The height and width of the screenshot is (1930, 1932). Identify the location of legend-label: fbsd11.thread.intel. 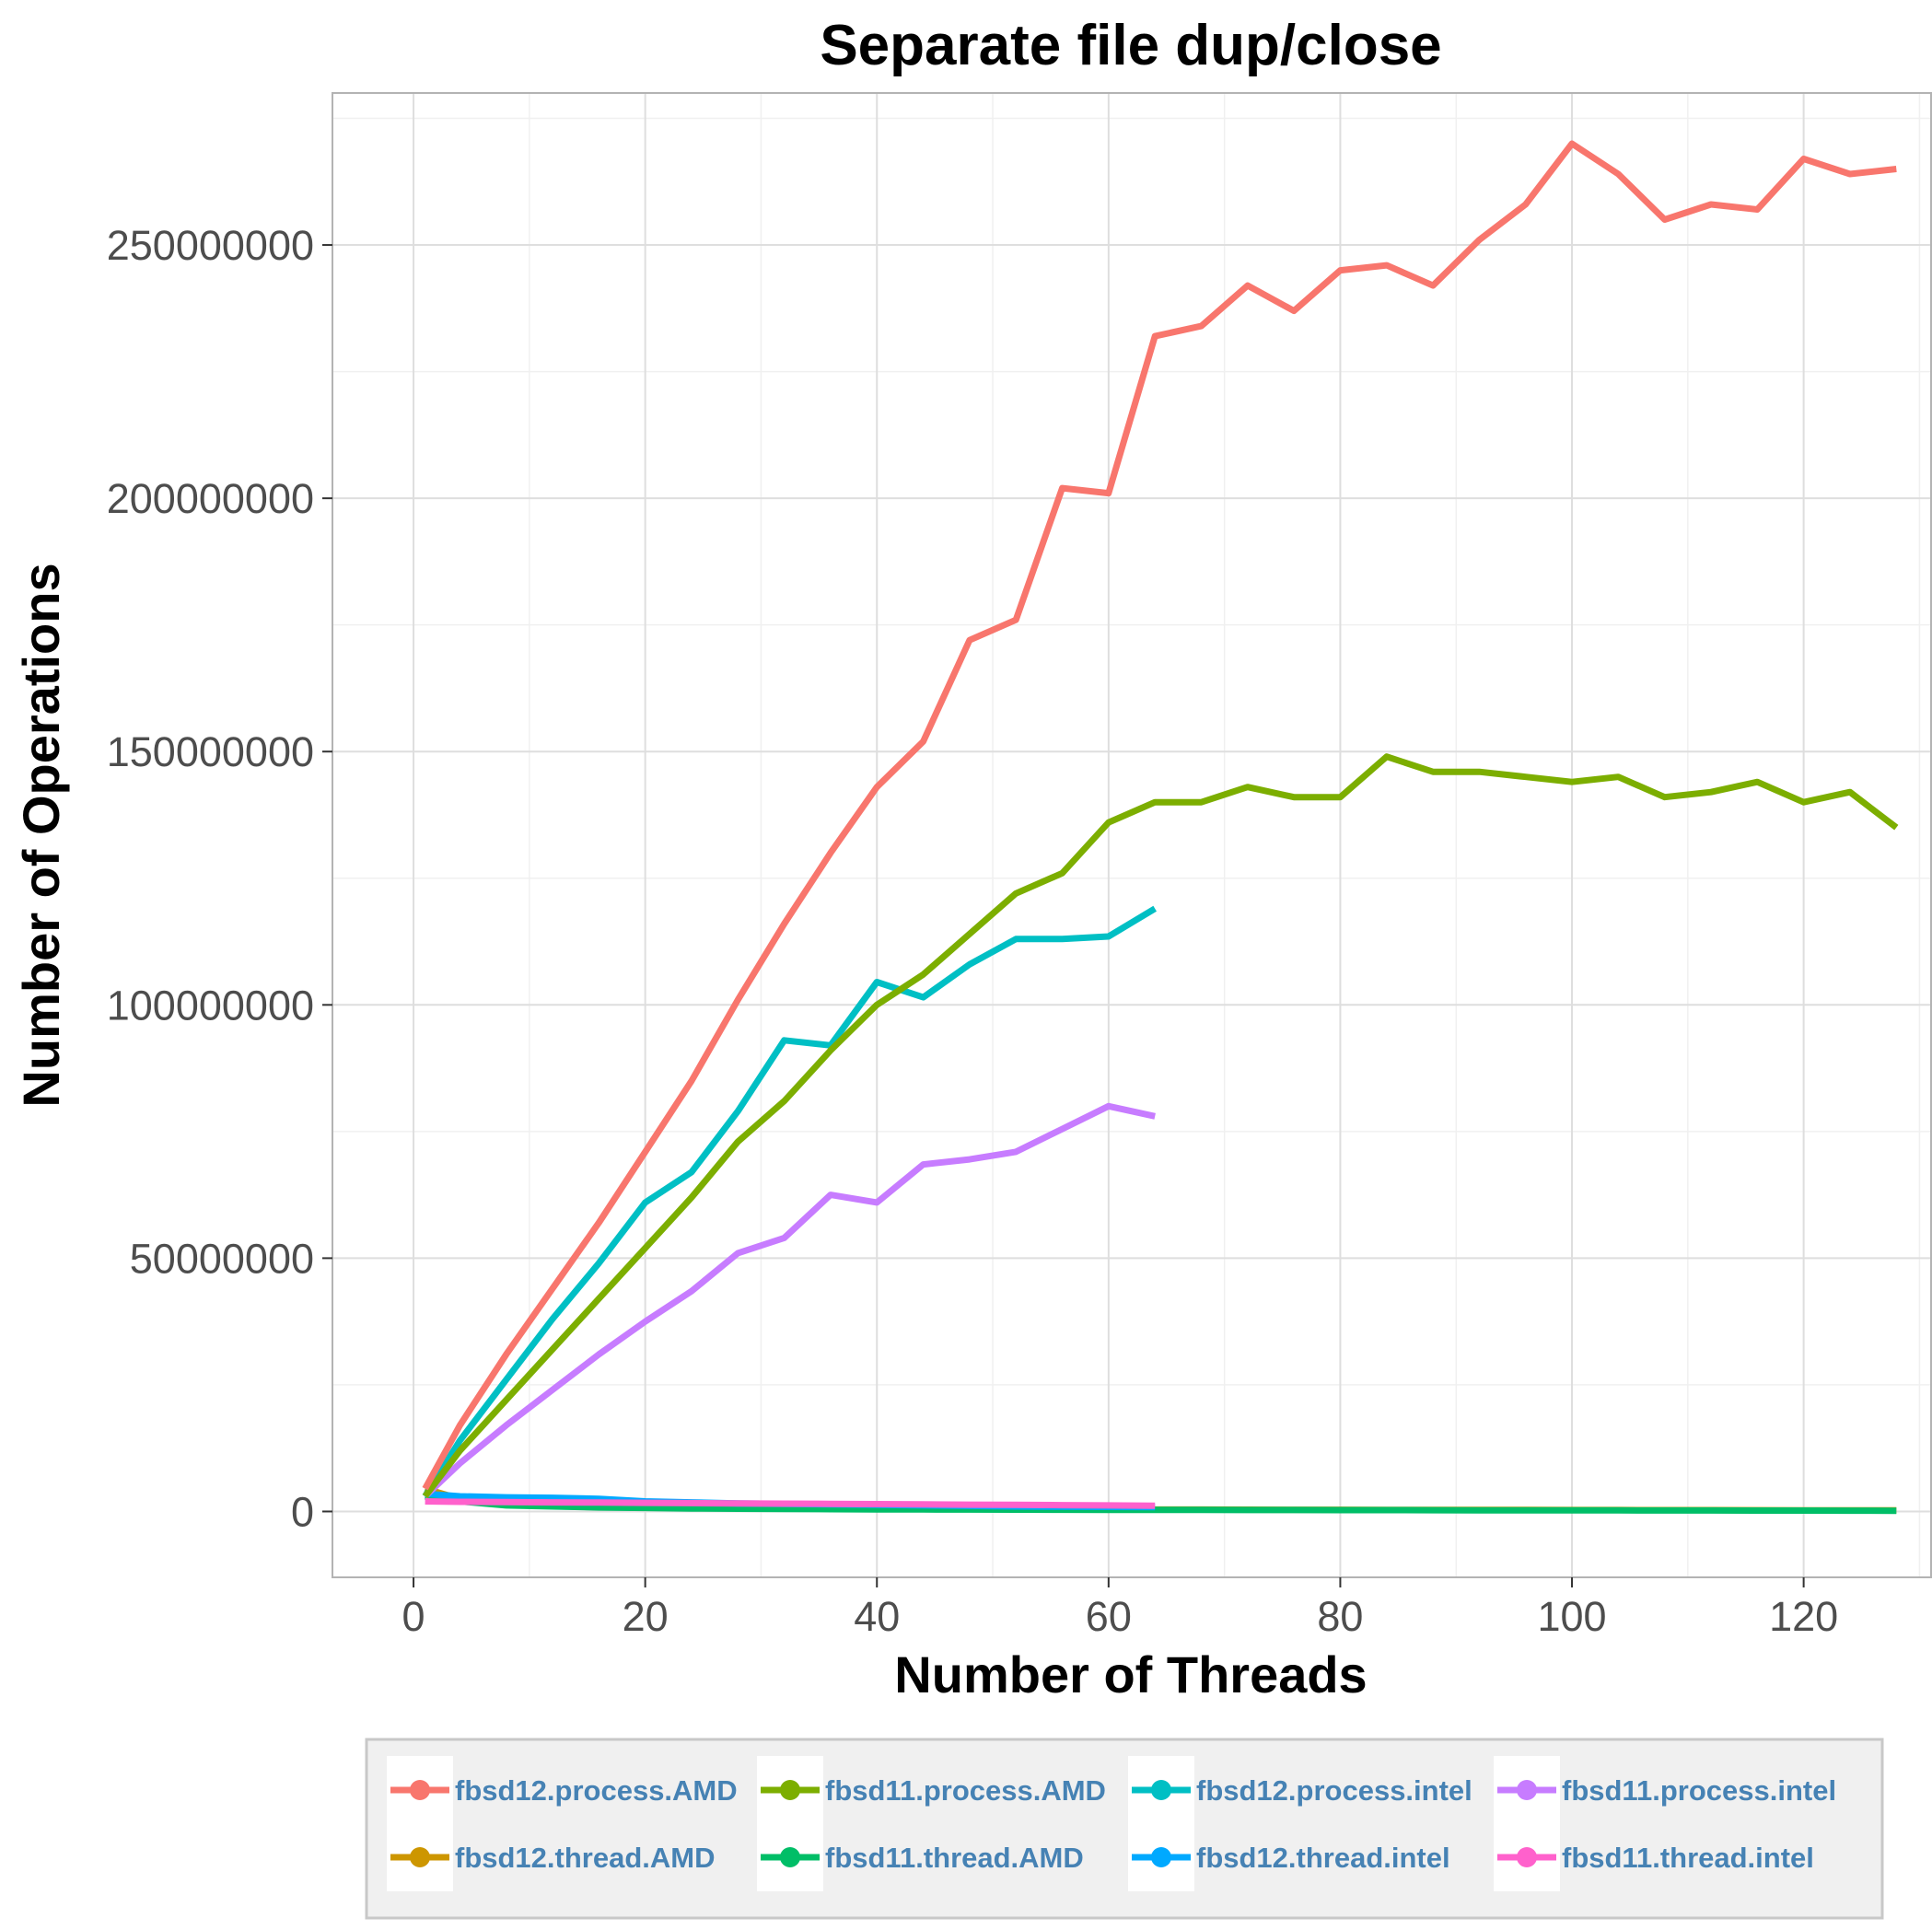
(1688, 1858).